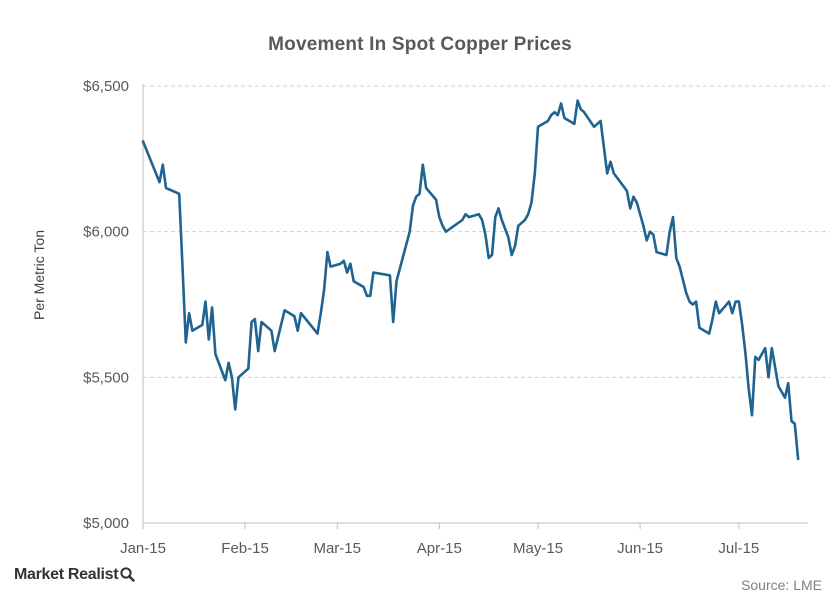 This screenshot has width=840, height=601. I want to click on x-tick-label: Mar-15, so click(337, 548).